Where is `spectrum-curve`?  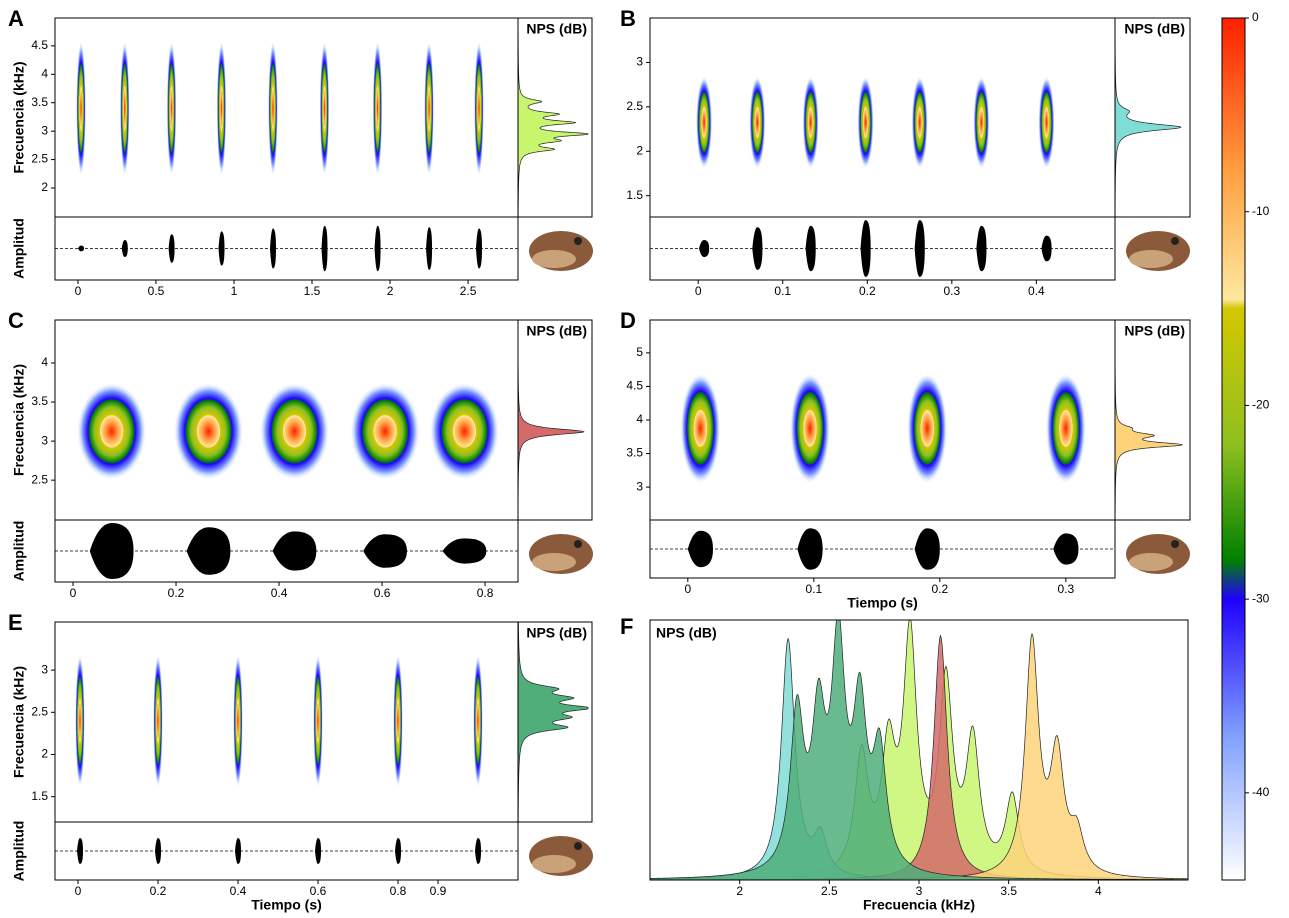
spectrum-curve is located at coordinates (919, 750).